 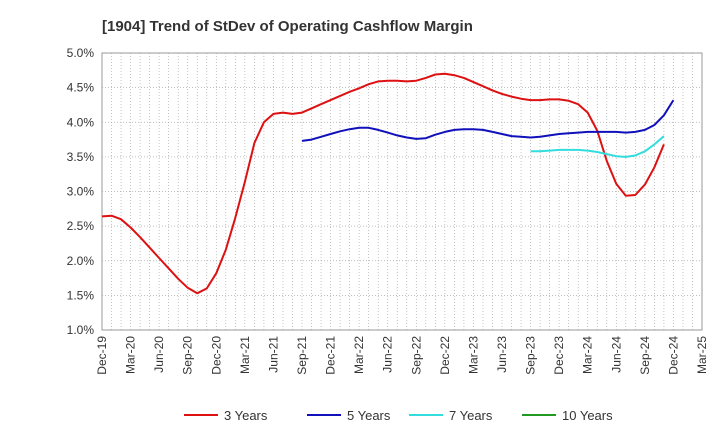 I want to click on x-tick-label: Sep-23, so click(x=531, y=355).